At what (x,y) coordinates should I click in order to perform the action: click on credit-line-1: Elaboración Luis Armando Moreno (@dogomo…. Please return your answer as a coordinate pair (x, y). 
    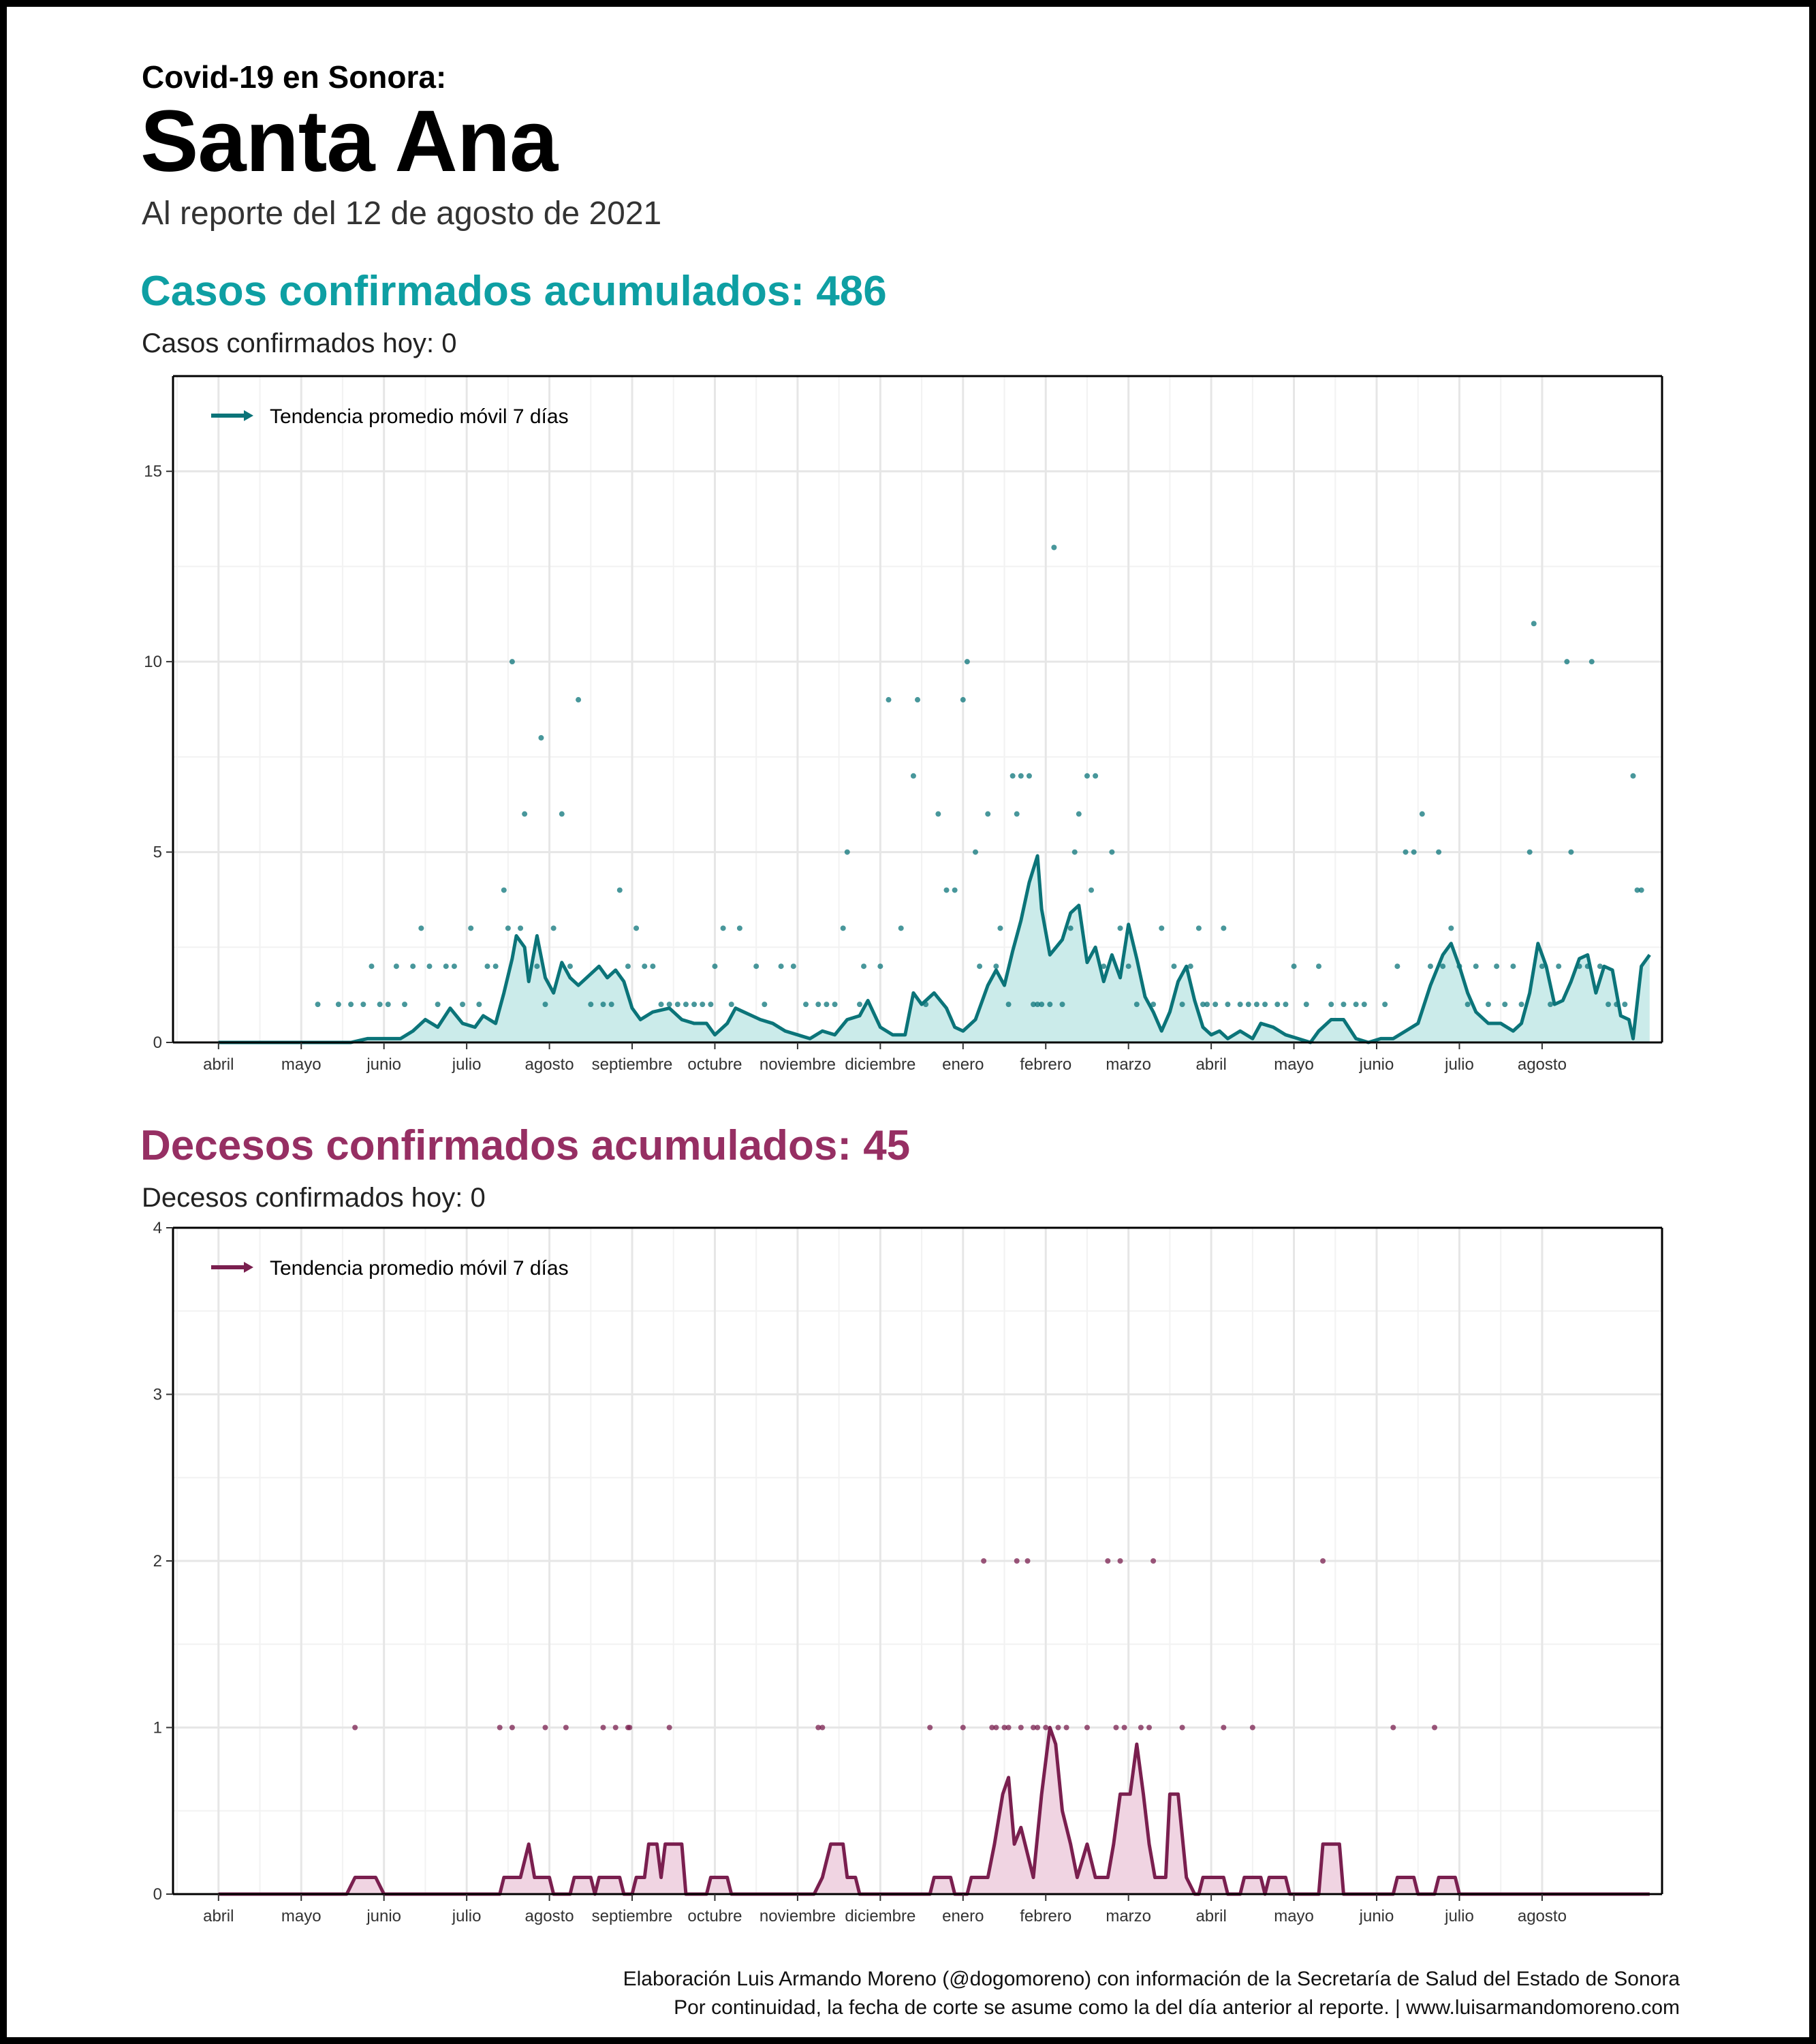
    Looking at the image, I should click on (1151, 1979).